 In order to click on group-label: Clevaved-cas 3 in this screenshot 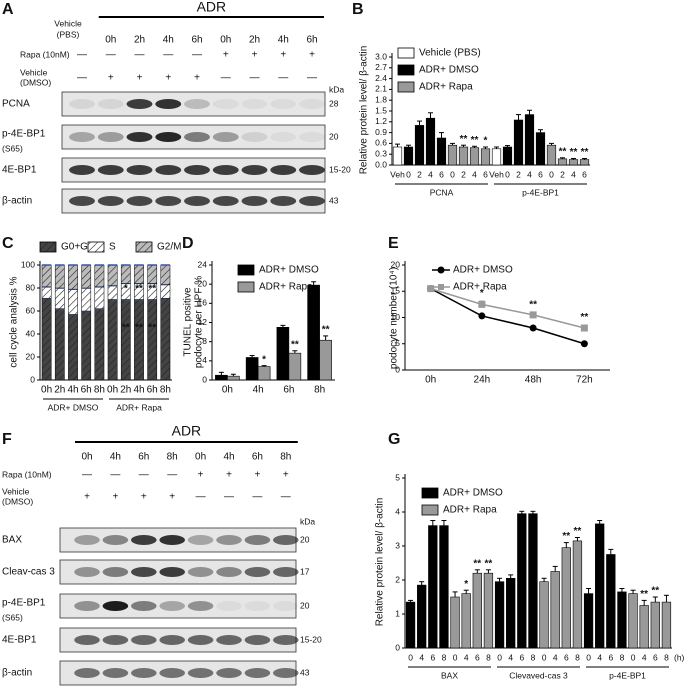, I will do `click(538, 675)`.